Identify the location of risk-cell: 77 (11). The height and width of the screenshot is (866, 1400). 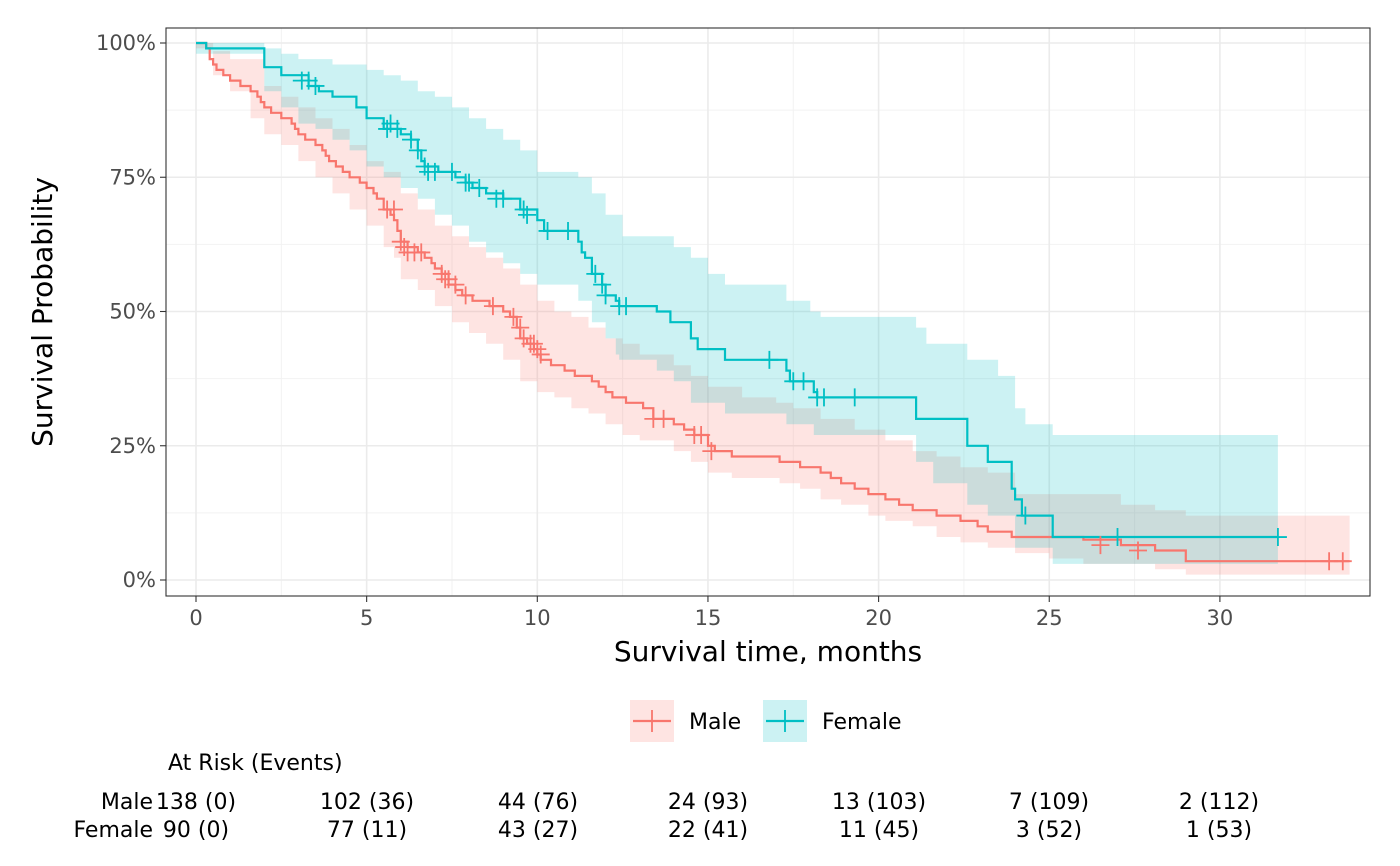
(367, 830).